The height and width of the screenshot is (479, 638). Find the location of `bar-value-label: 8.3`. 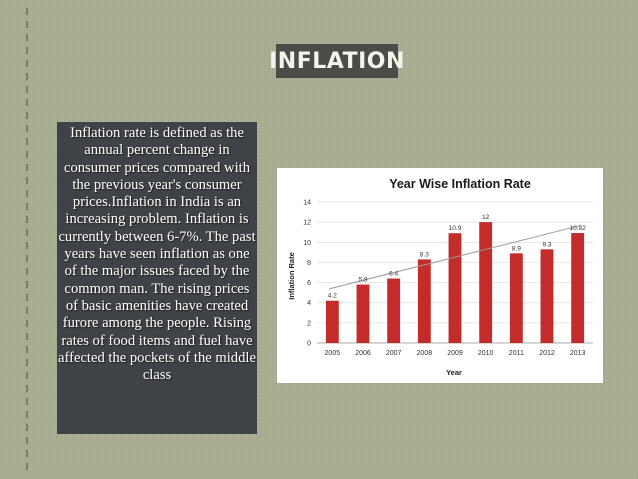

bar-value-label: 8.3 is located at coordinates (424, 254).